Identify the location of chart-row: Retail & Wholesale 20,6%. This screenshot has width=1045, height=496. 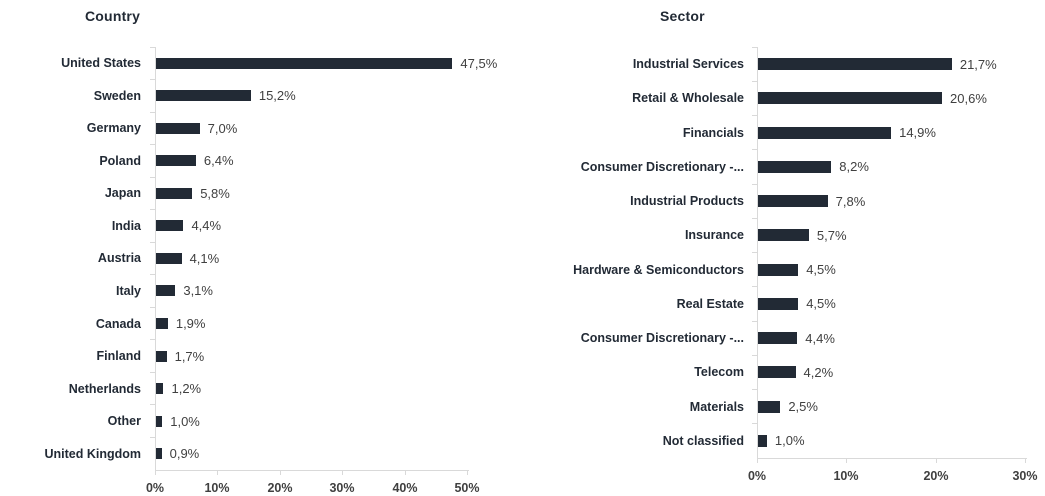
(784, 98).